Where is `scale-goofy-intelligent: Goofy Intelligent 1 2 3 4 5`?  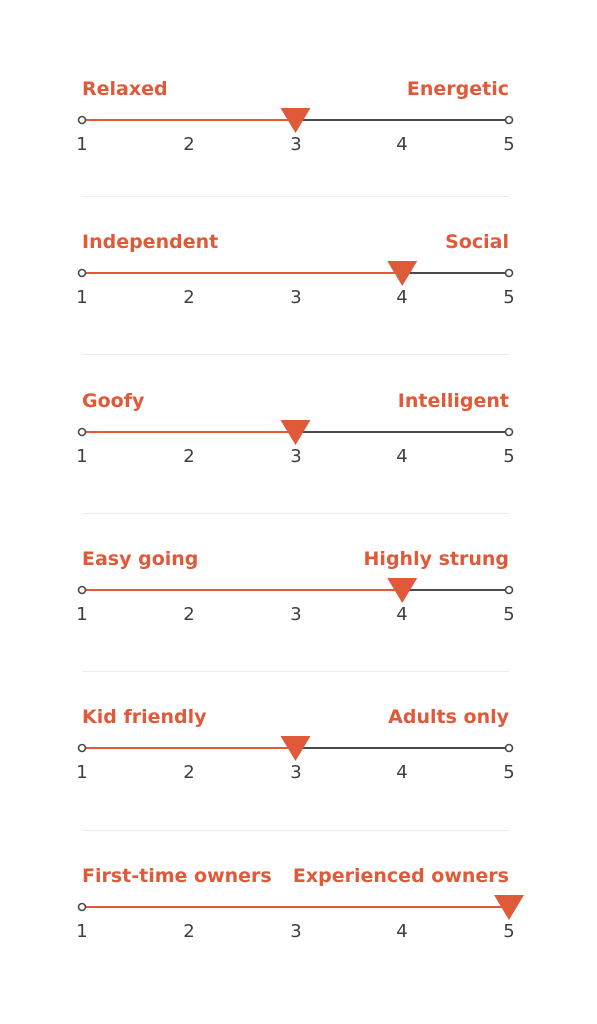 scale-goofy-intelligent: Goofy Intelligent 1 2 3 4 5 is located at coordinates (298, 440).